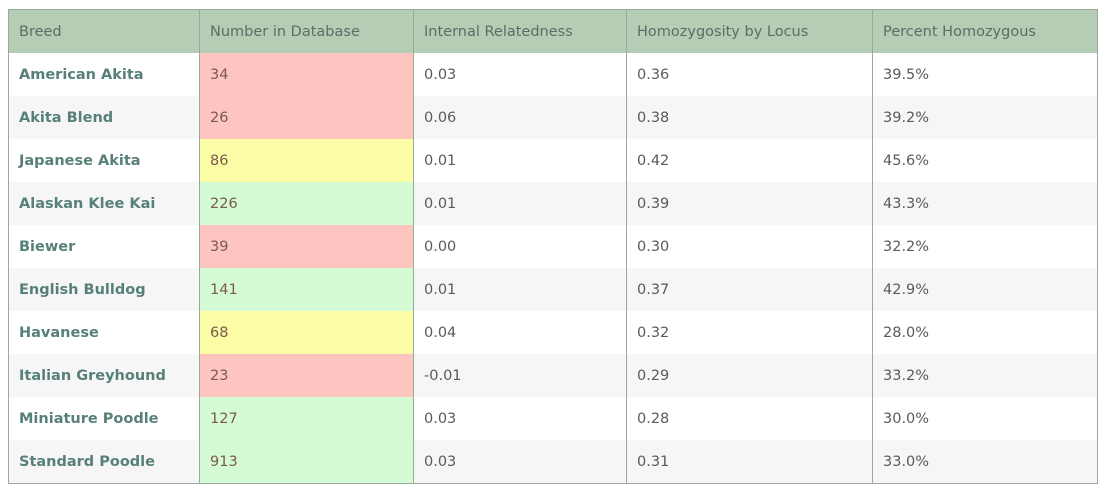 This screenshot has height=497, width=1114. Describe the element at coordinates (985, 203) in the screenshot. I see `percent-homozygous-cell: 43.3%` at that location.